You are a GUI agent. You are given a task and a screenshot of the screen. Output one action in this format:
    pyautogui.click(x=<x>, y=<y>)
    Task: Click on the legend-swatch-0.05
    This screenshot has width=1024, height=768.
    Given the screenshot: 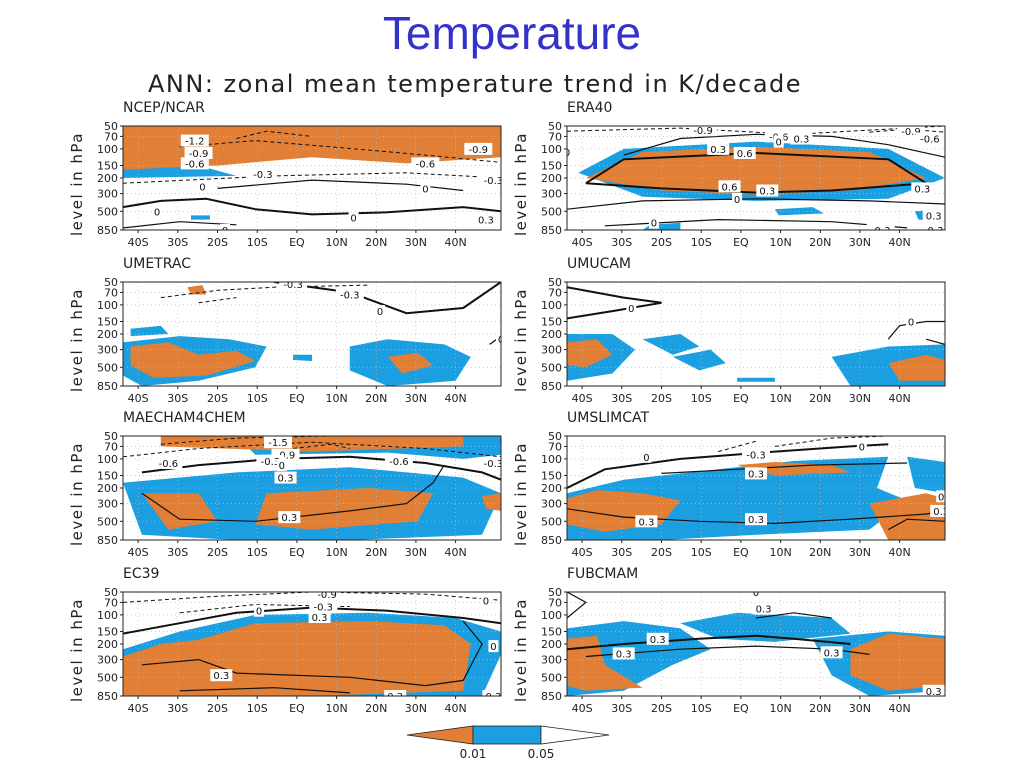 What is the action you would take?
    pyautogui.click(x=507, y=735)
    